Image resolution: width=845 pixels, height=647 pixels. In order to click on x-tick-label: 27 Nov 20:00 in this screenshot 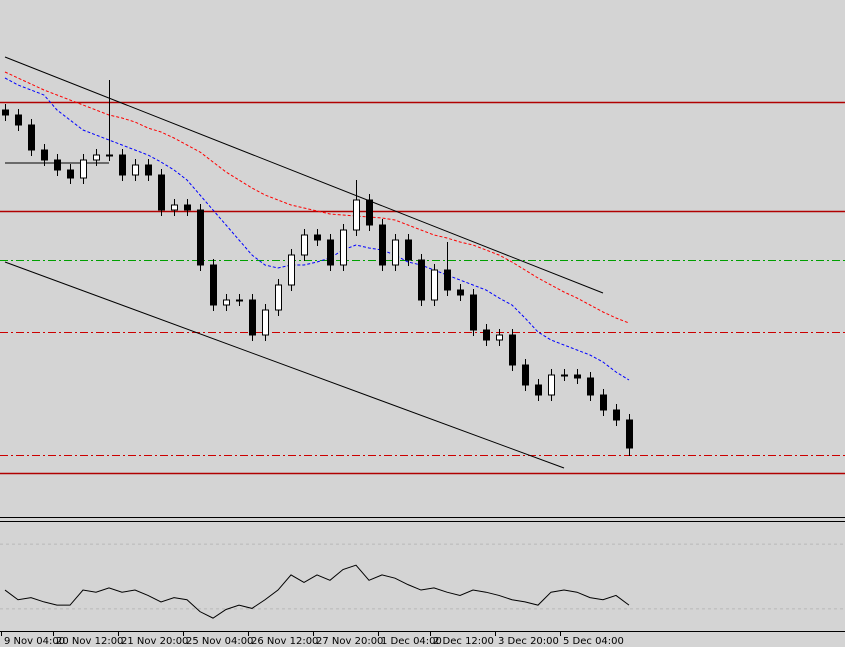, I will do `click(349, 641)`.